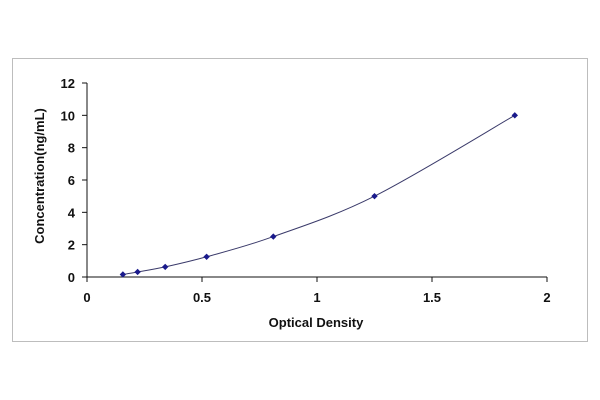 Image resolution: width=600 pixels, height=400 pixels. What do you see at coordinates (316, 322) in the screenshot?
I see `x-axis-title: Optical Density` at bounding box center [316, 322].